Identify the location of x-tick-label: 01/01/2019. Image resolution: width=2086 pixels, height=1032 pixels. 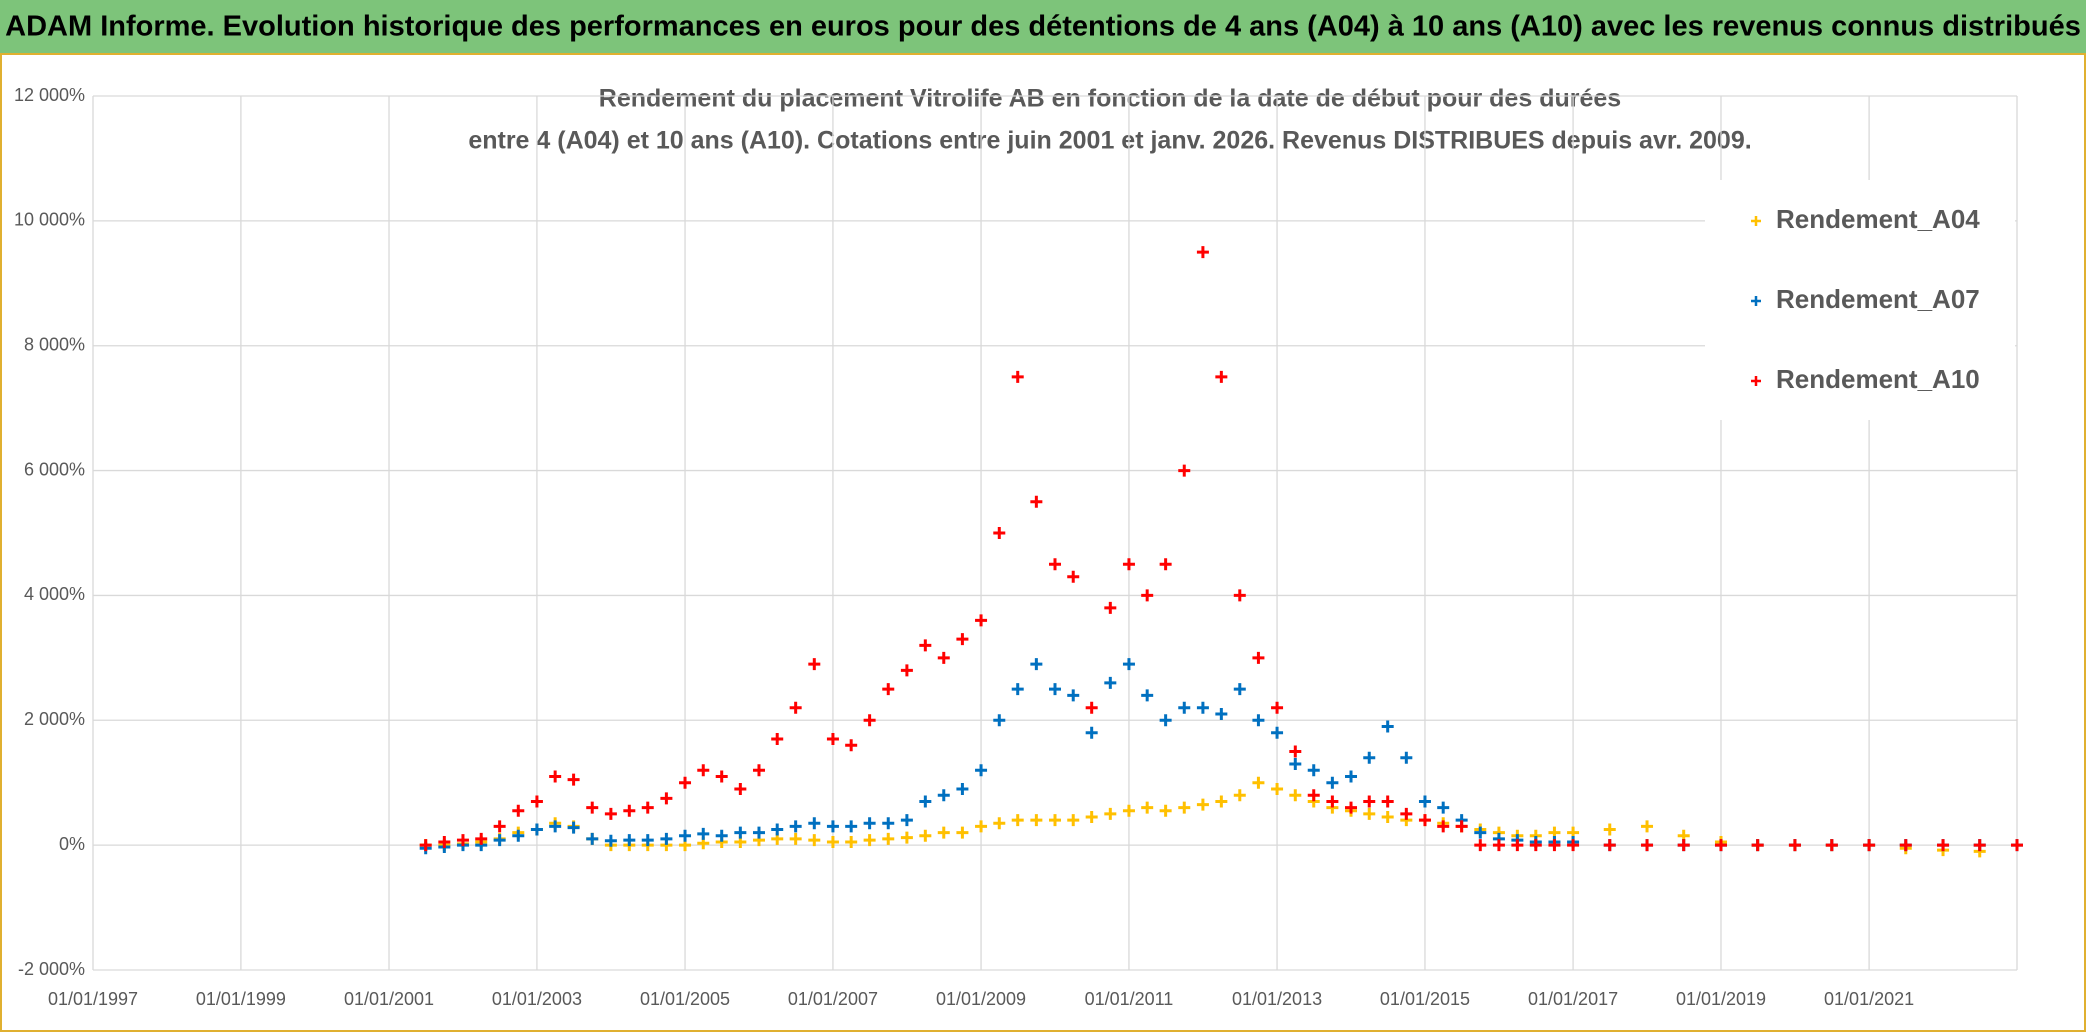
(1721, 999).